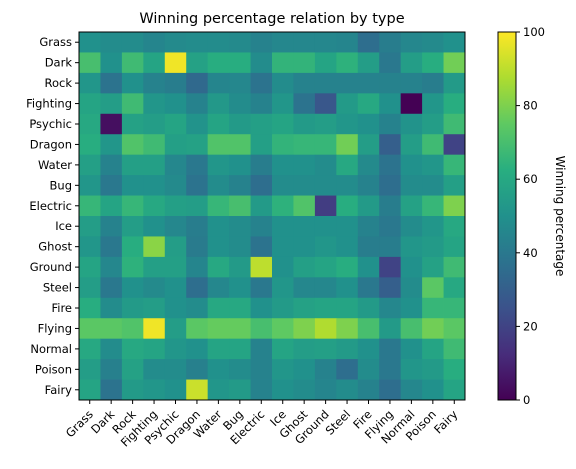 This screenshot has height=469, width=576. What do you see at coordinates (338, 422) in the screenshot?
I see `x-tick-label: Steel` at bounding box center [338, 422].